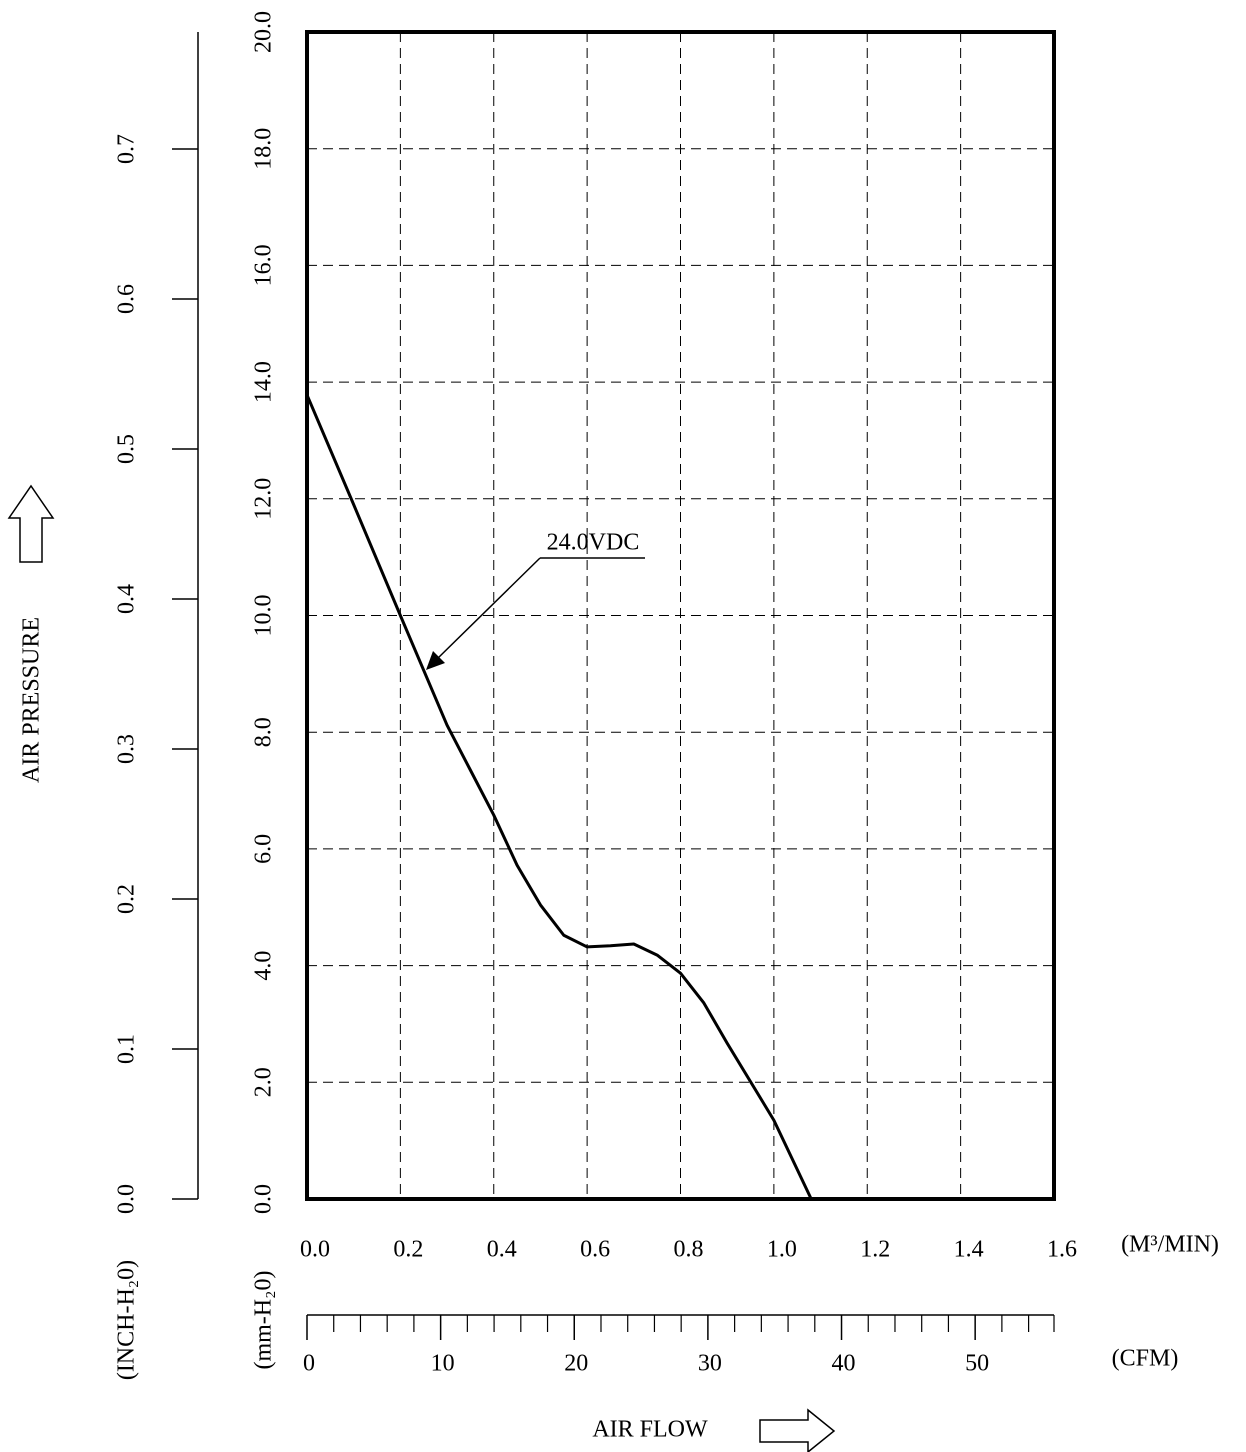  I want to click on y2-tick-label: 0.3, so click(127, 749).